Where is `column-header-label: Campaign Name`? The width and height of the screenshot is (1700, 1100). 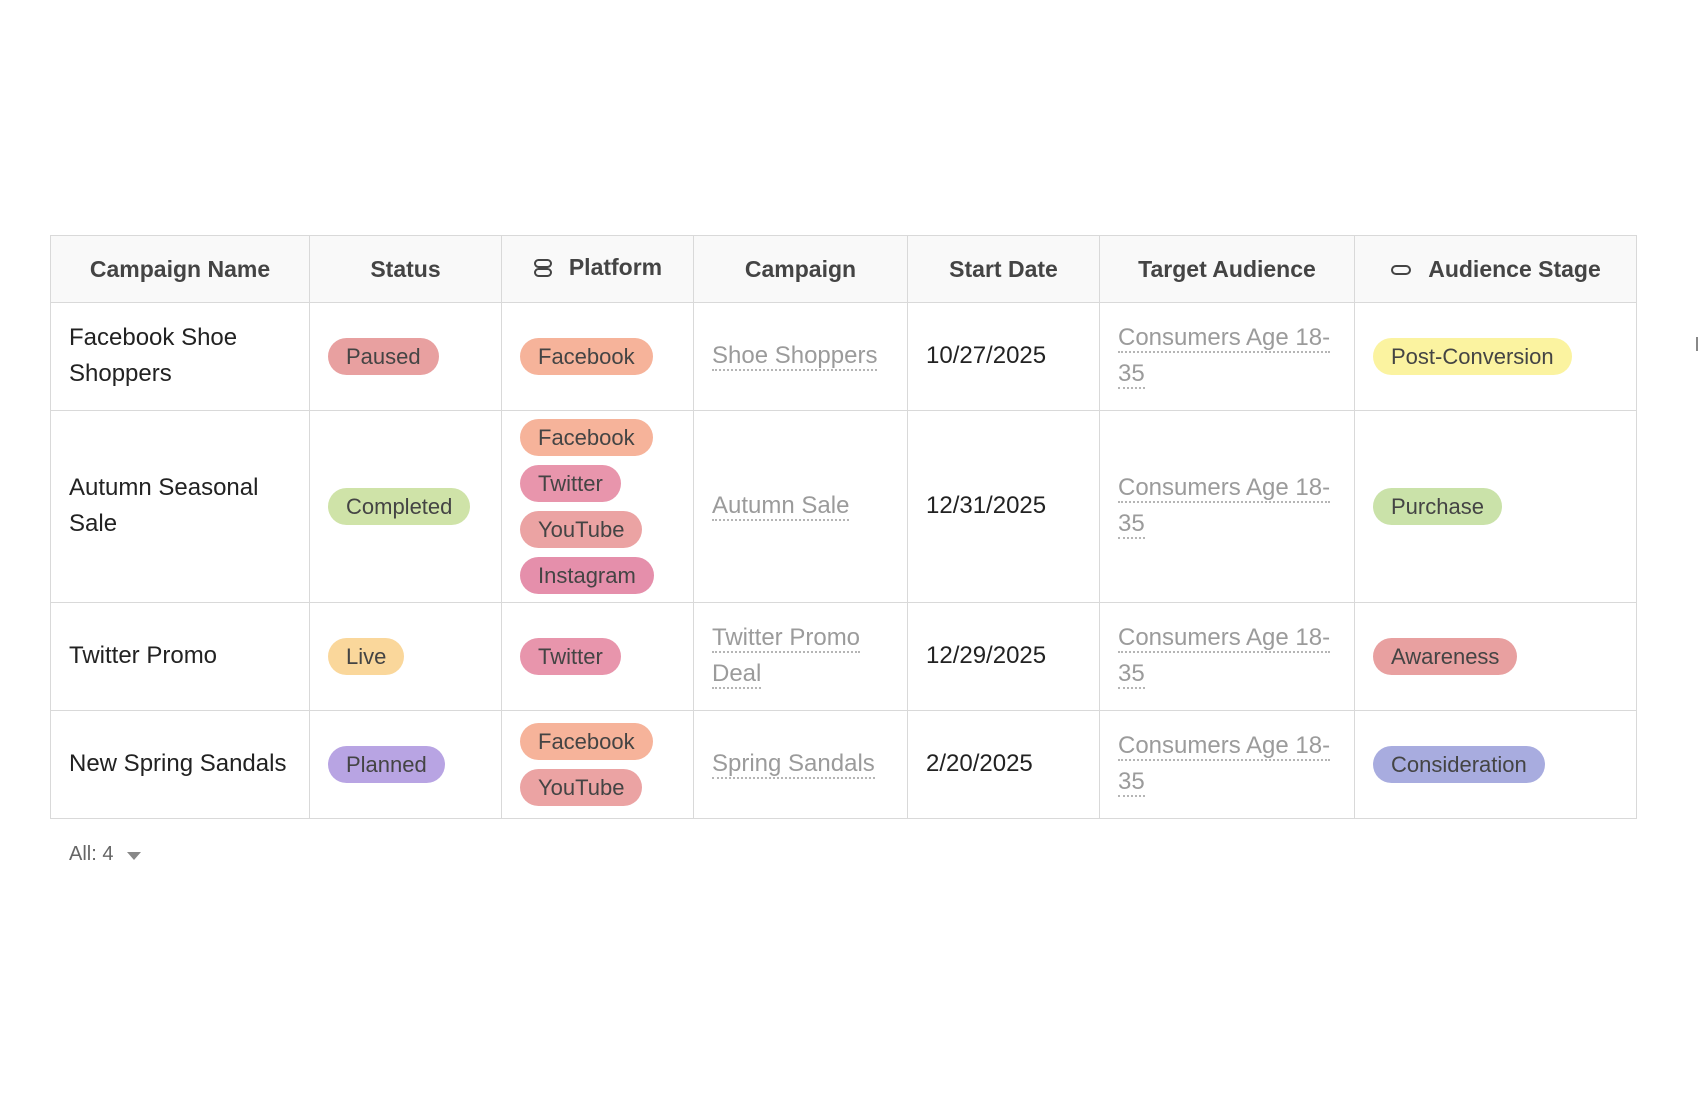 column-header-label: Campaign Name is located at coordinates (180, 268).